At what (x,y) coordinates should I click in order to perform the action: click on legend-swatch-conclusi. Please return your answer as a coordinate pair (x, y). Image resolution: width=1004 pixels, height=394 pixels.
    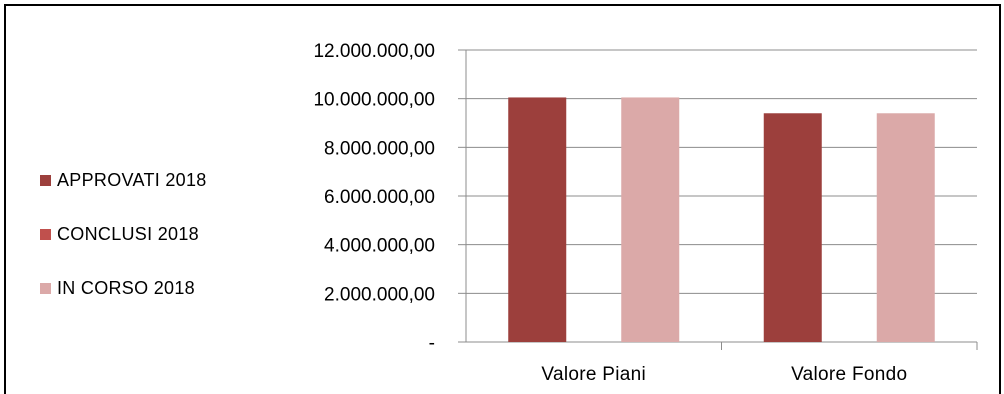
    Looking at the image, I should click on (45, 234).